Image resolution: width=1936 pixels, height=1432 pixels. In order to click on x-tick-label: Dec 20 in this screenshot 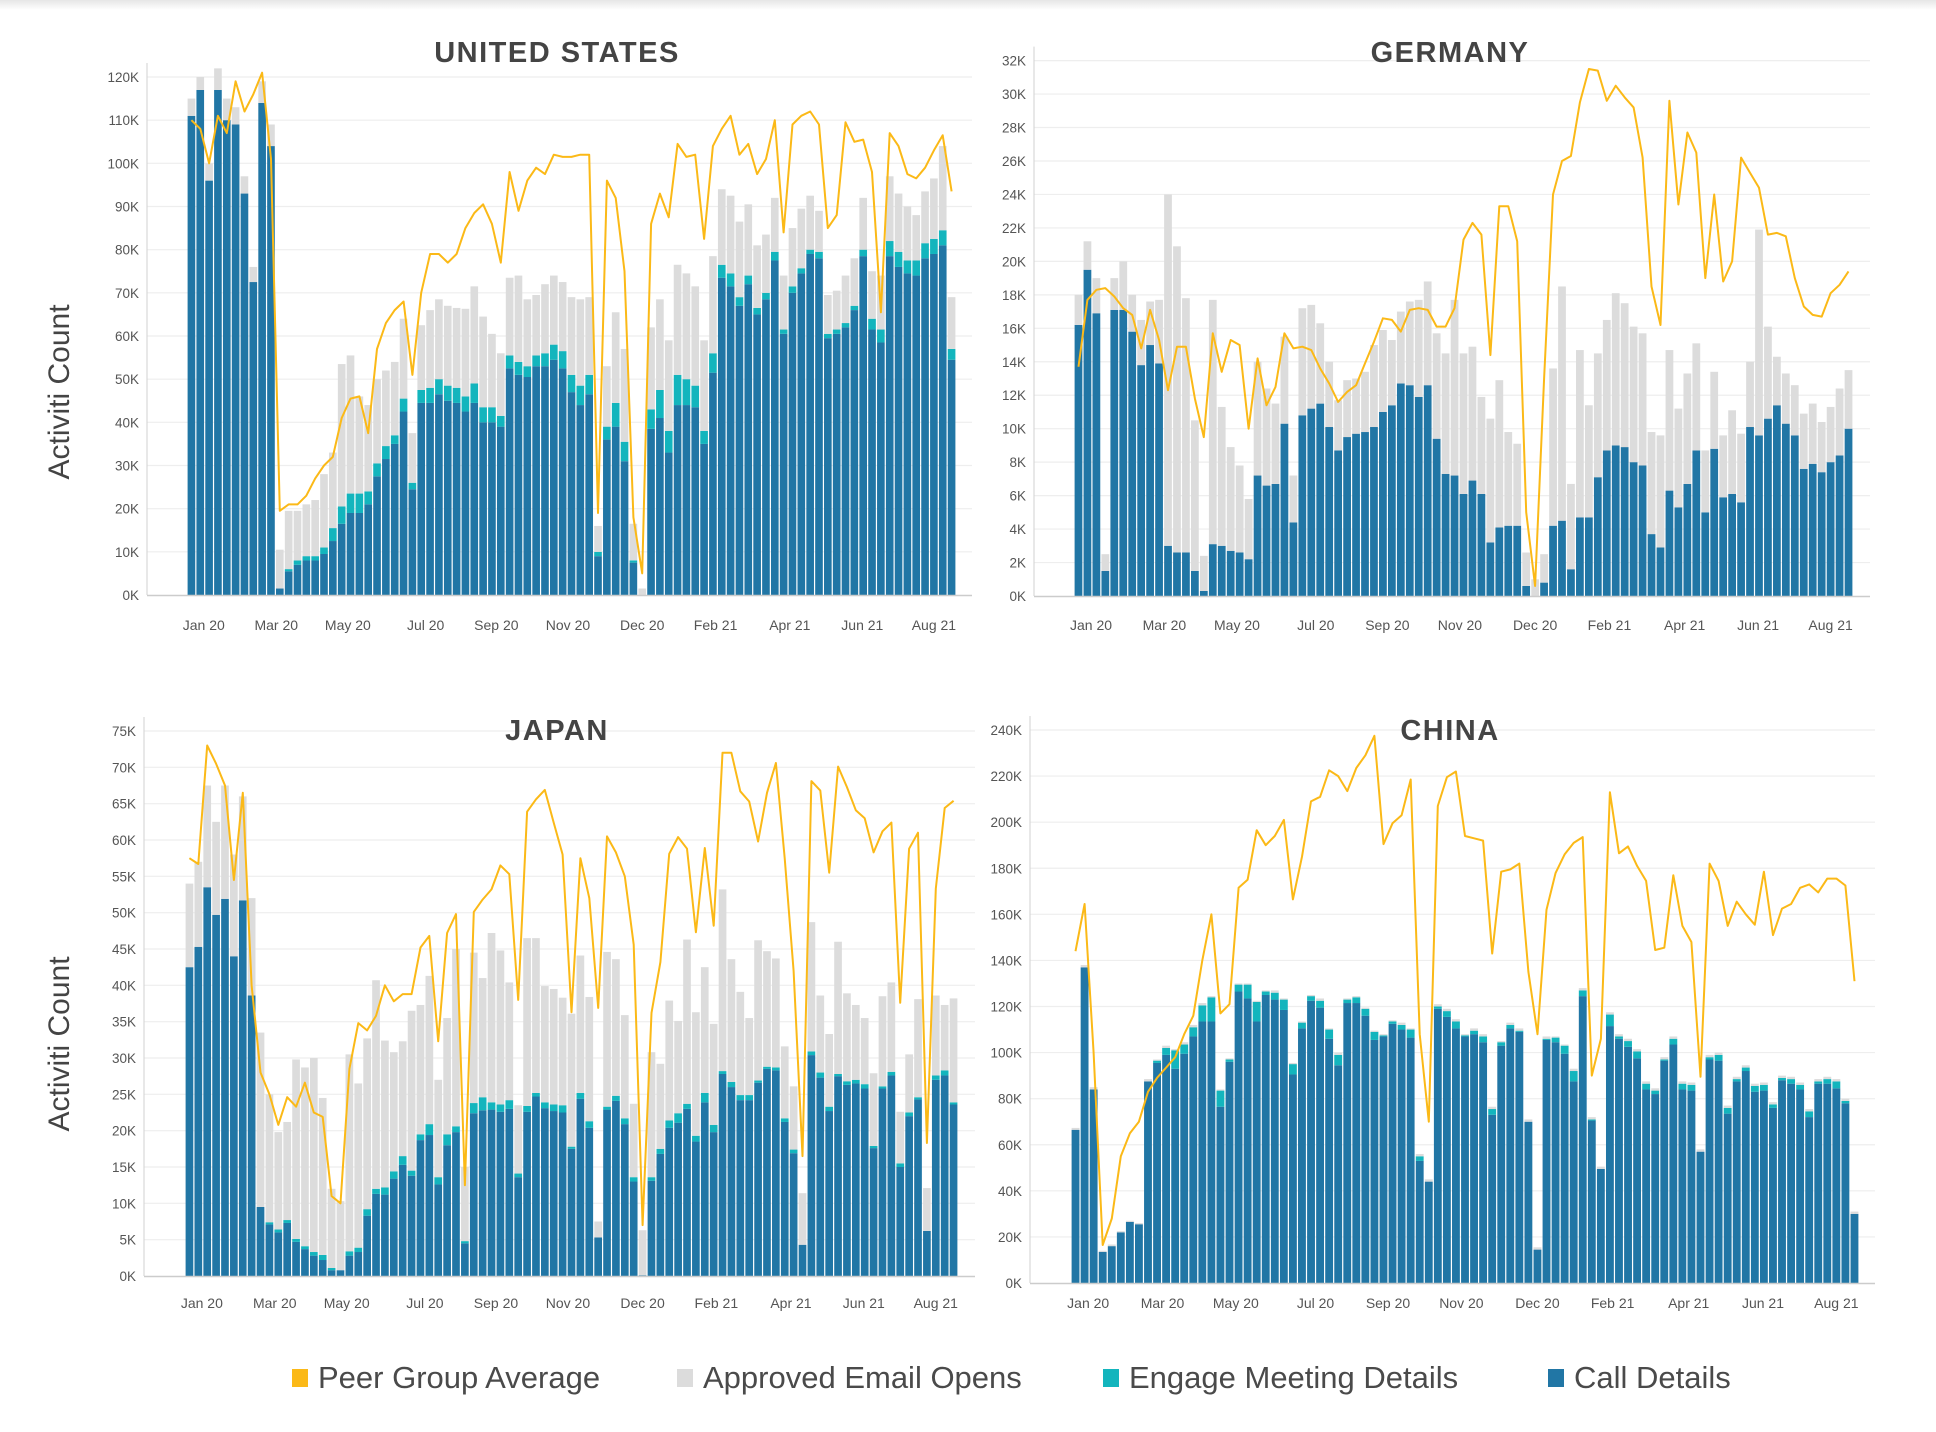, I will do `click(1535, 625)`.